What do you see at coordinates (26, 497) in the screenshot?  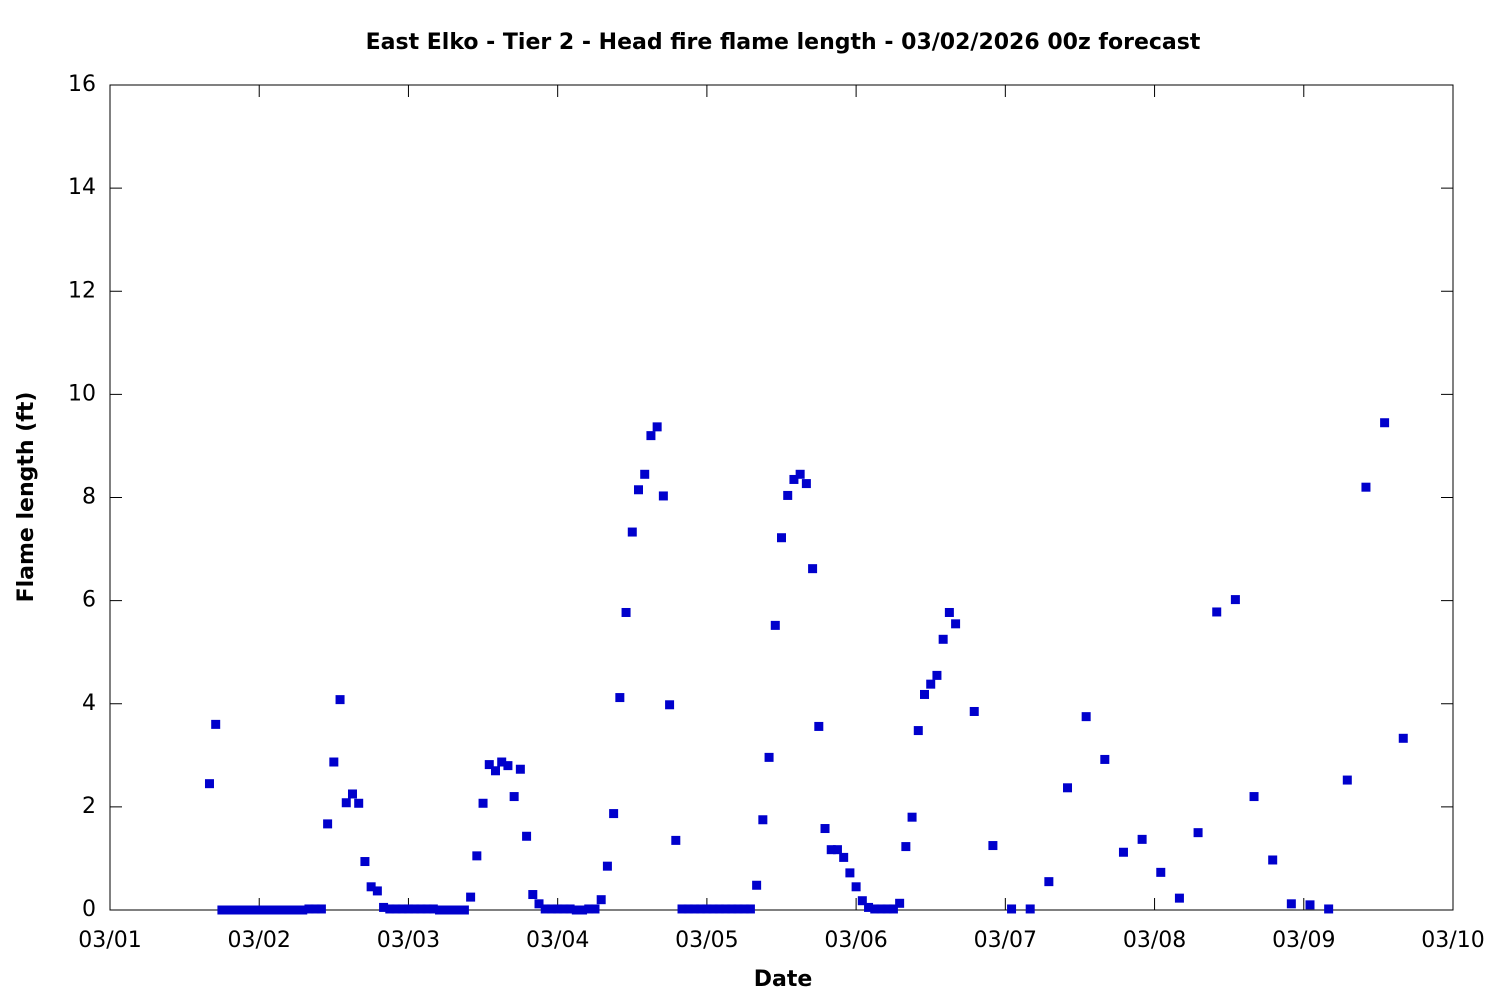 I see `y-axis-label: Flame length (ft)` at bounding box center [26, 497].